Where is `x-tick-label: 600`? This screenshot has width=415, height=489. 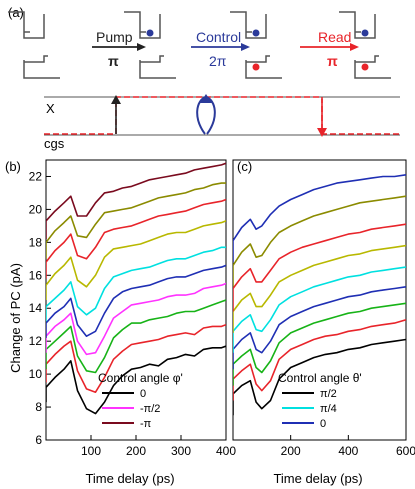
x-tick-label: 600 is located at coordinates (405, 451).